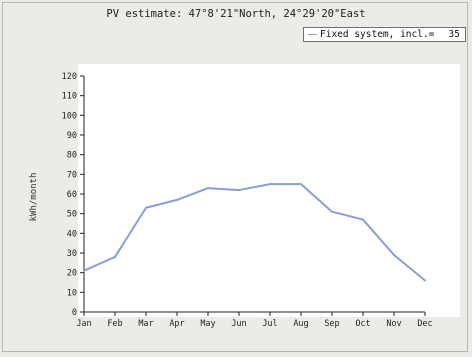 The height and width of the screenshot is (357, 472). I want to click on x-tick-label: Aug, so click(300, 324).